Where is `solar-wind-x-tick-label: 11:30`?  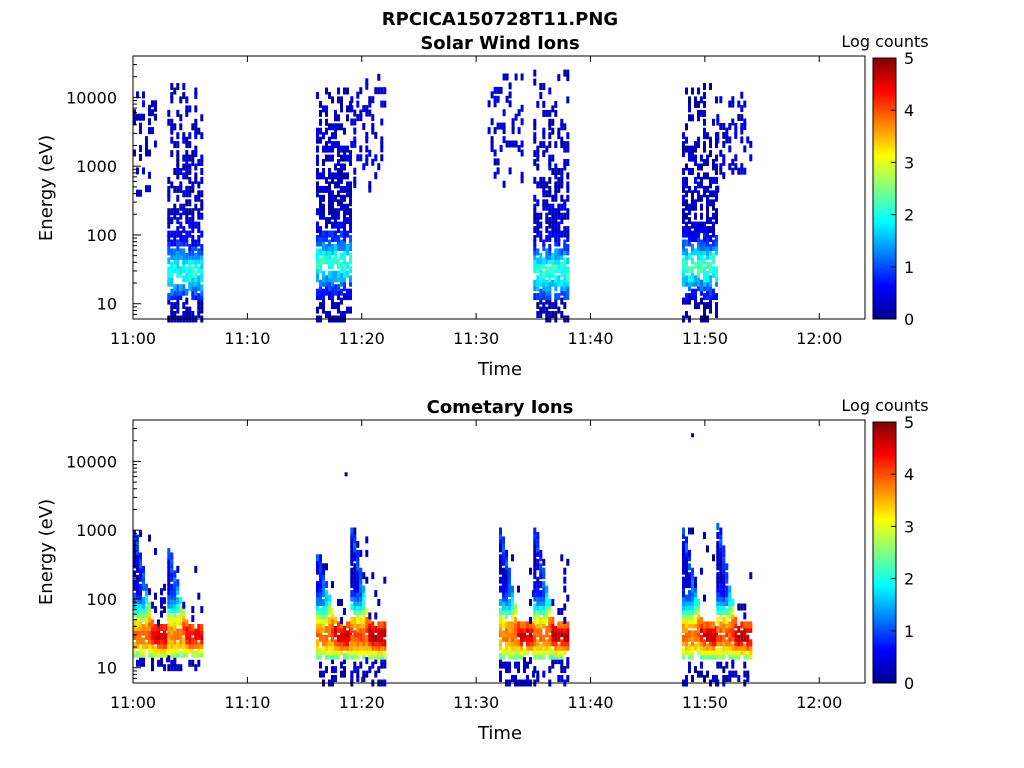 solar-wind-x-tick-label: 11:30 is located at coordinates (476, 338).